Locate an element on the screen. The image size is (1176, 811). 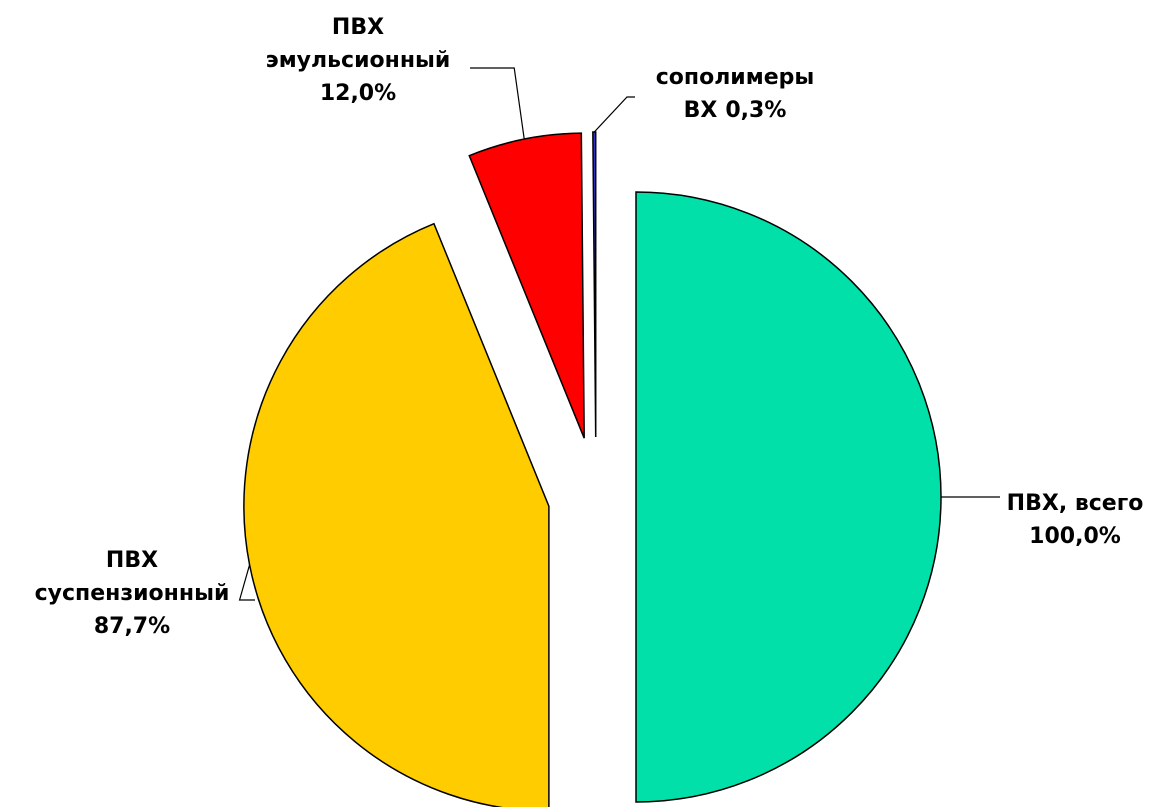
pie-slice is located at coordinates (594, 284).